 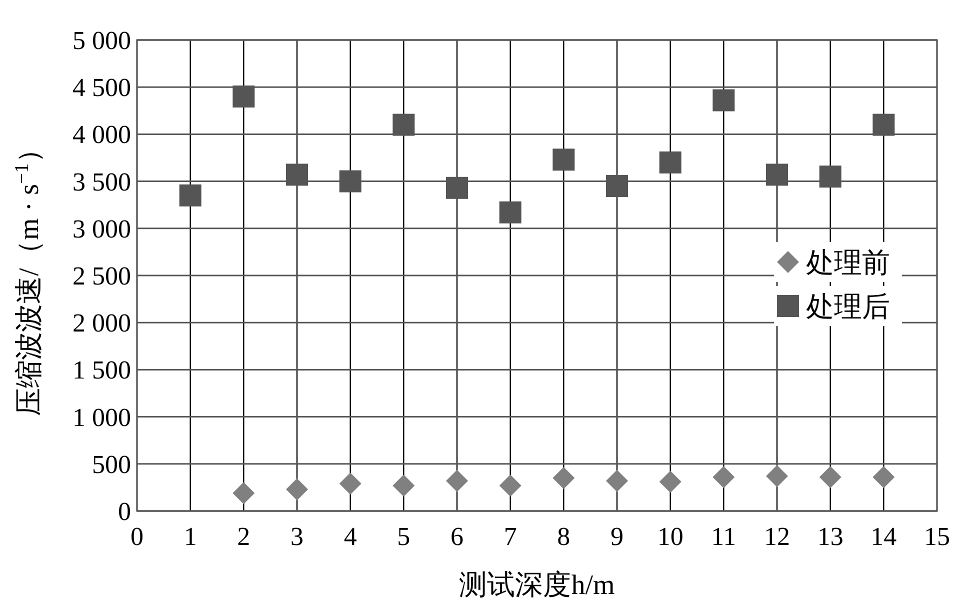 I want to click on x-tick-label: 2, so click(x=243, y=536).